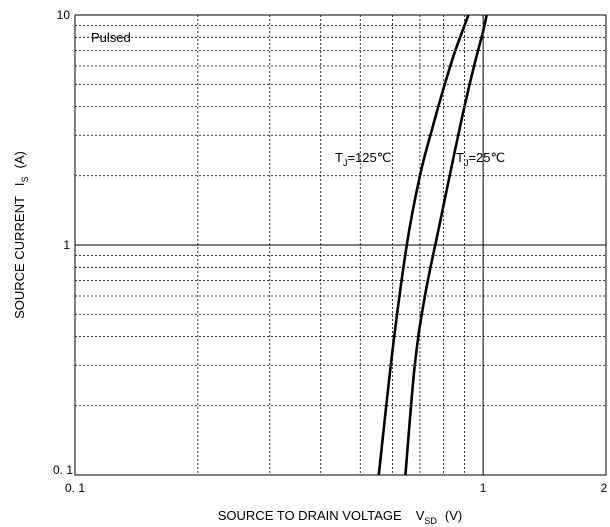 Image resolution: width=610 pixels, height=527 pixels. What do you see at coordinates (21, 235) in the screenshot?
I see `y-axis-label: SOURCE CURRENTIS(A)` at bounding box center [21, 235].